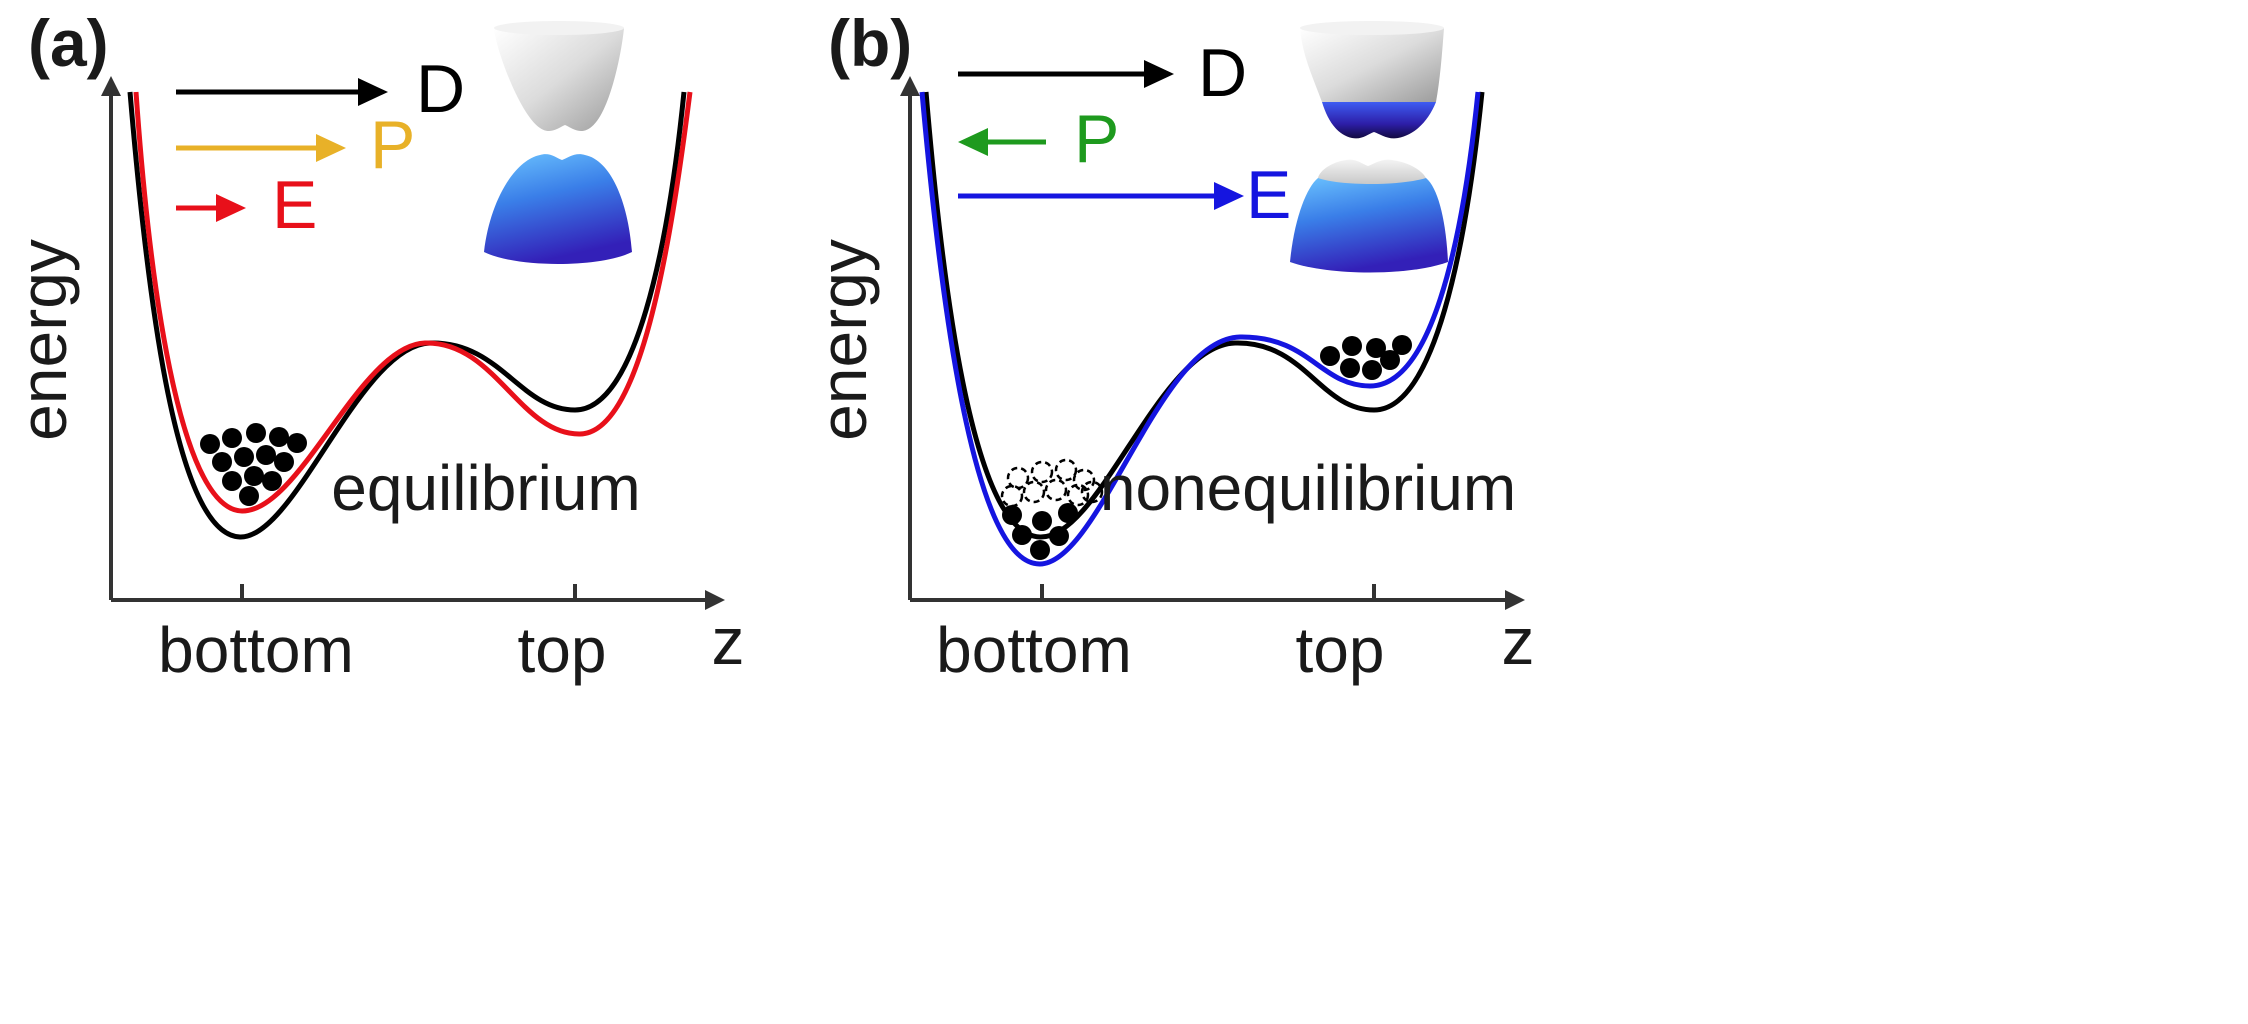  What do you see at coordinates (1124, 195) in the screenshot?
I see `panel-b-arrow-e: E` at bounding box center [1124, 195].